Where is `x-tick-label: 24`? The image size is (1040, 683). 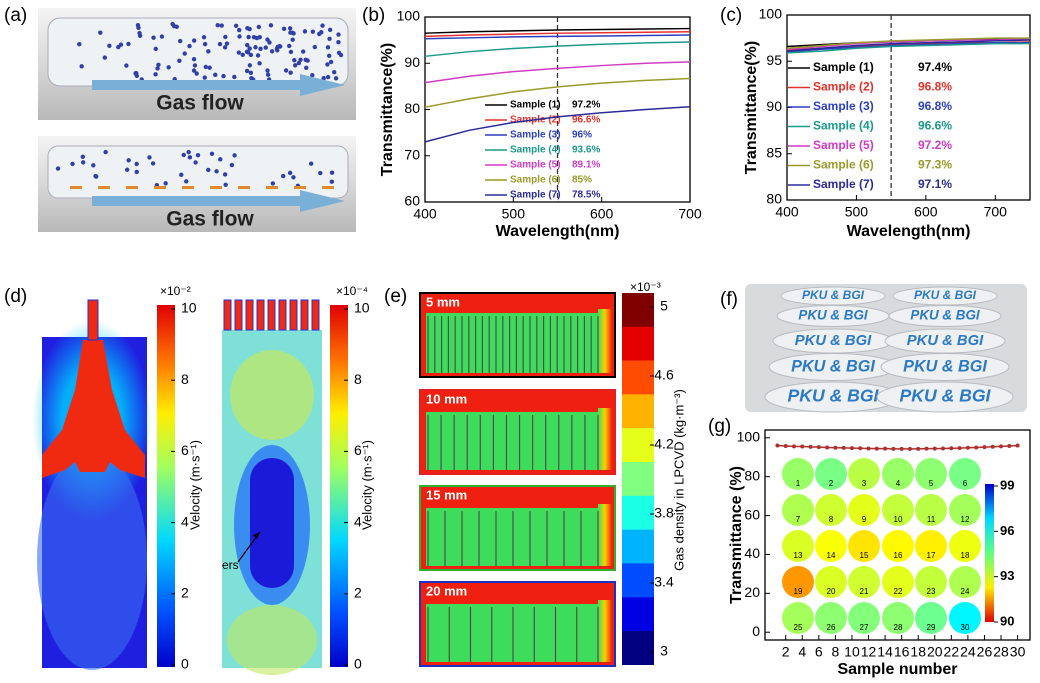
x-tick-label: 24 is located at coordinates (968, 652).